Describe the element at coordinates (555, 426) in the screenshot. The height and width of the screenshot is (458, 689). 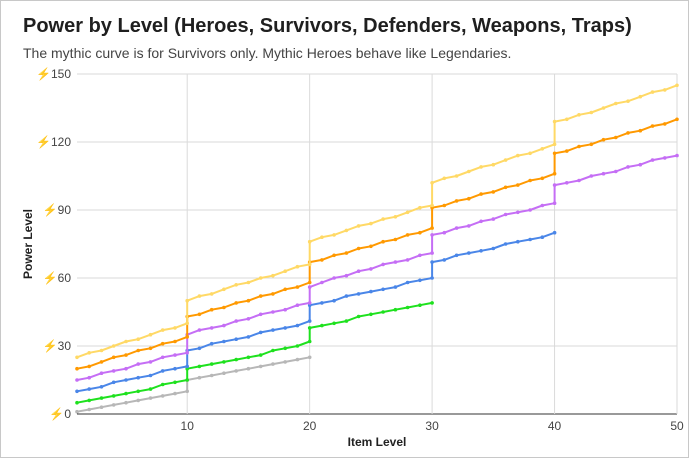
I see `x-tick-label: 40` at that location.